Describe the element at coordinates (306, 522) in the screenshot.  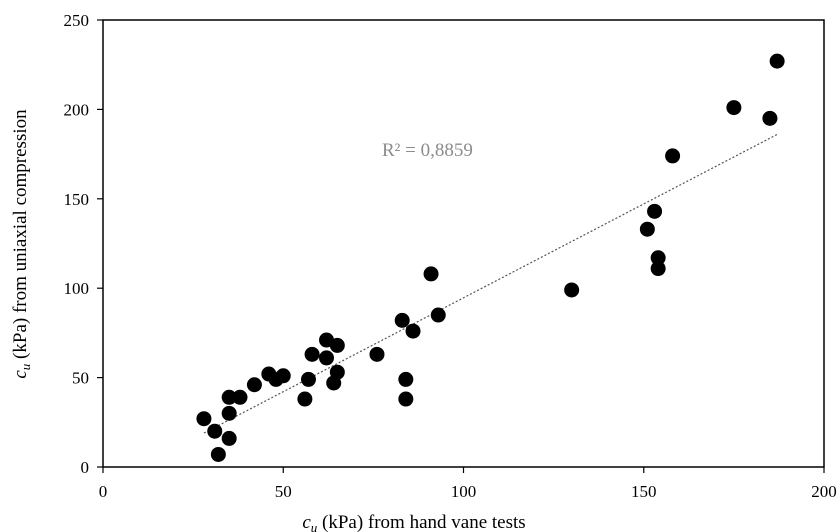
I see `x-axis-title-var: c` at that location.